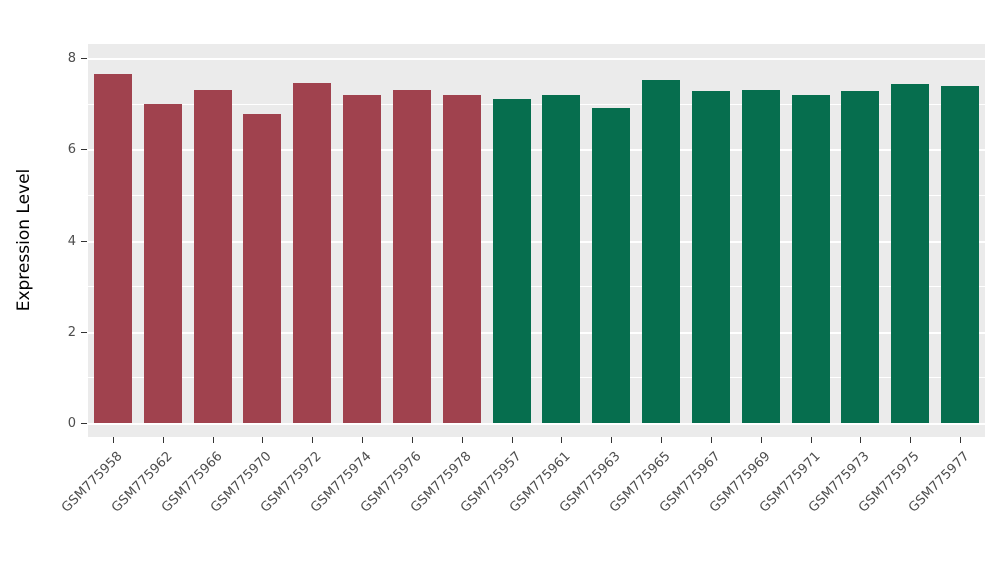 The width and height of the screenshot is (1000, 580). What do you see at coordinates (262, 268) in the screenshot?
I see `bar-GSM775970` at bounding box center [262, 268].